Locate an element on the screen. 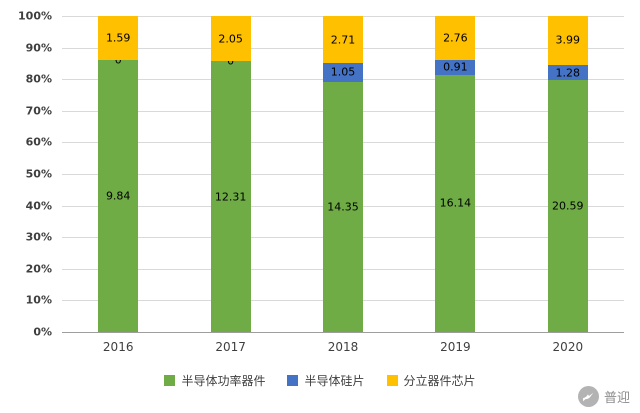  bar-column-2018: 14.35 1.05 2.71 is located at coordinates (342, 174).